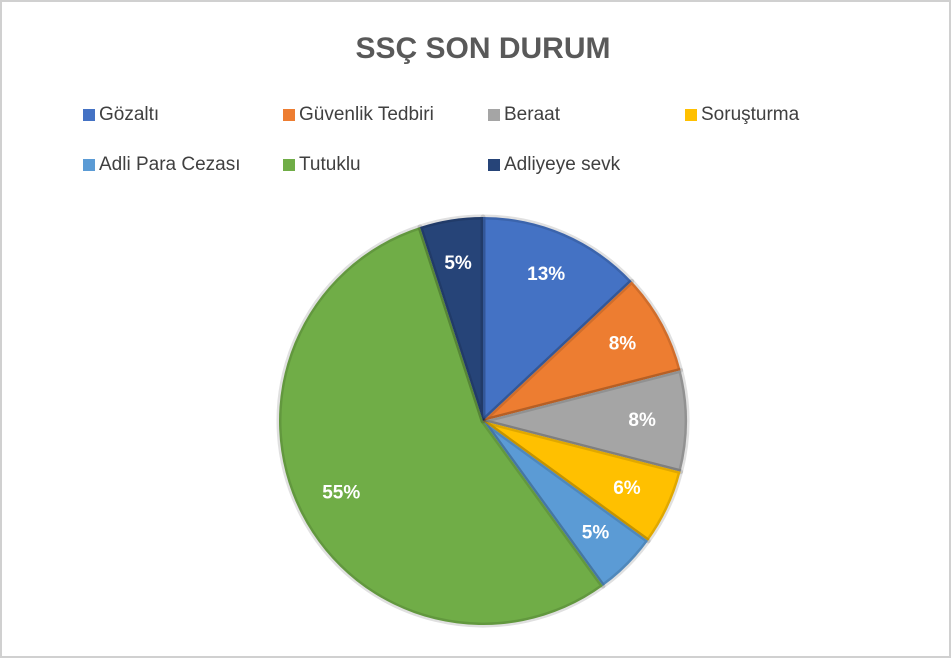 The height and width of the screenshot is (658, 951). What do you see at coordinates (532, 114) in the screenshot?
I see `legend-label: Beraat` at bounding box center [532, 114].